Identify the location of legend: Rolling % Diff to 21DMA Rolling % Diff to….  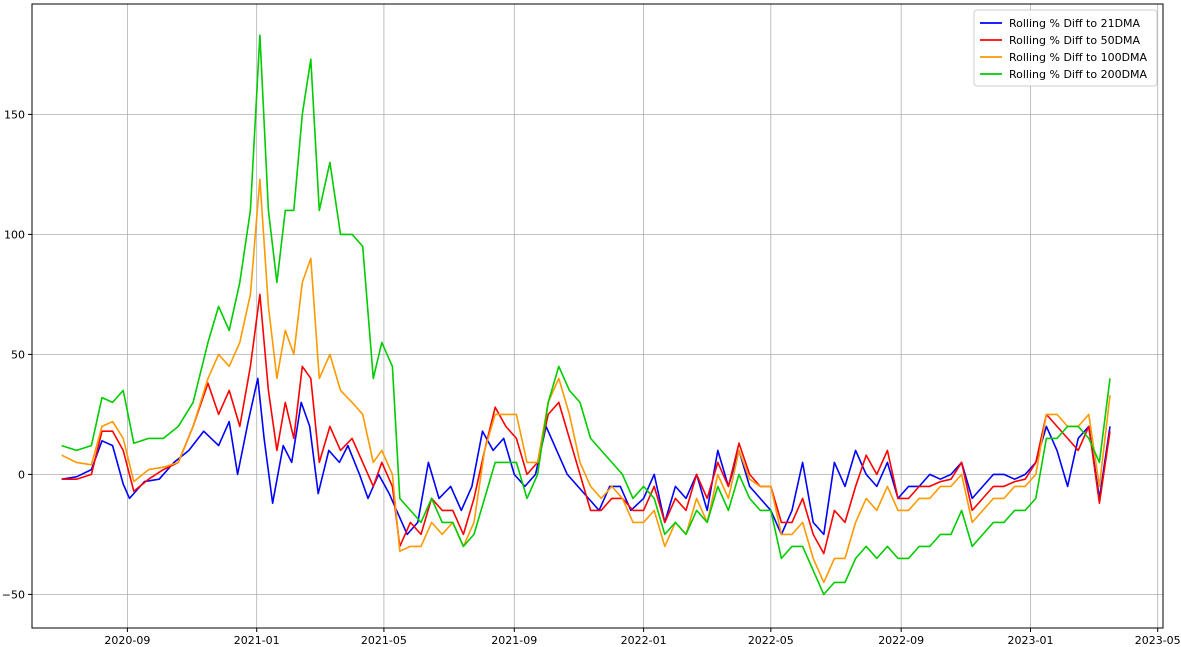
(1065, 48).